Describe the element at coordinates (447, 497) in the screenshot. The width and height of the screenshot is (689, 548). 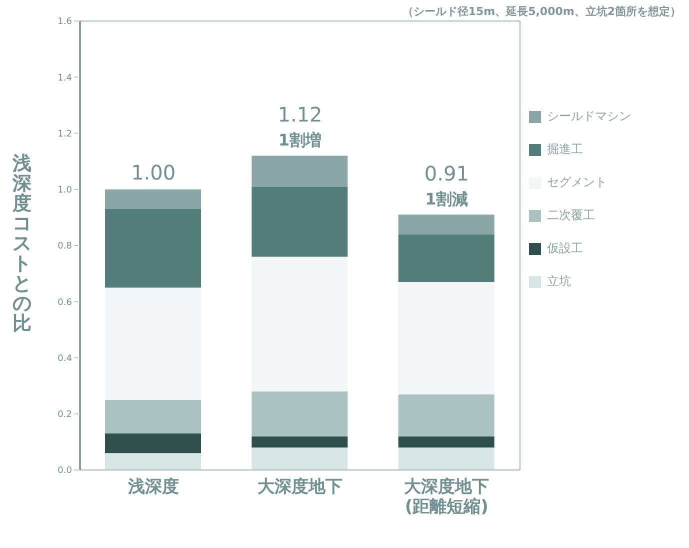
I see `x-tick-label: 大深度地下 (距離短縮)` at that location.